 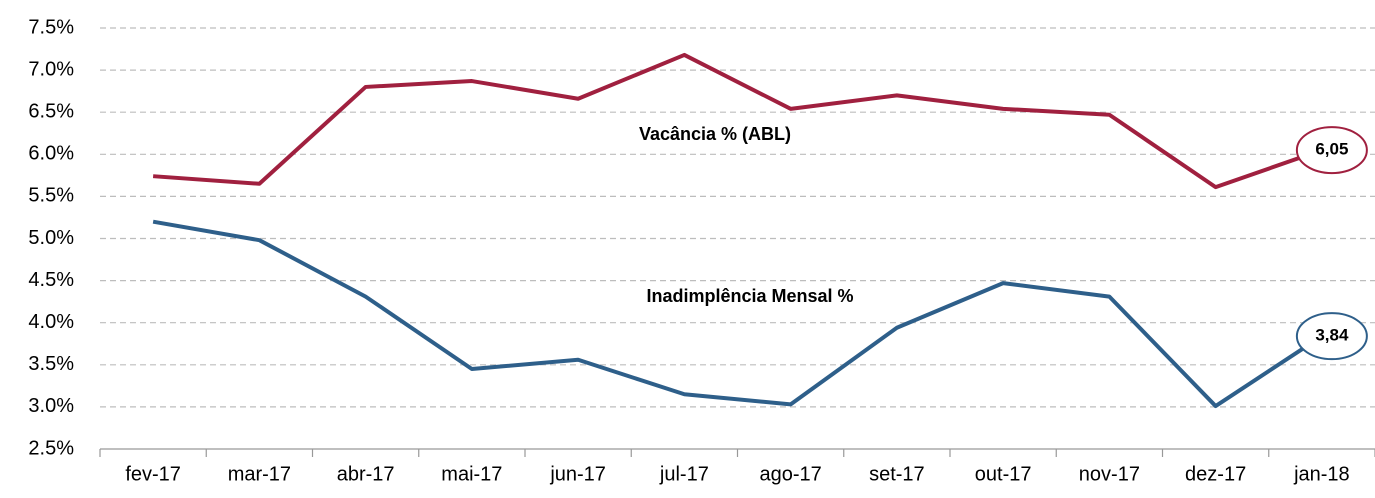 What do you see at coordinates (51, 238) in the screenshot?
I see `y-tick-label: 5.0%` at bounding box center [51, 238].